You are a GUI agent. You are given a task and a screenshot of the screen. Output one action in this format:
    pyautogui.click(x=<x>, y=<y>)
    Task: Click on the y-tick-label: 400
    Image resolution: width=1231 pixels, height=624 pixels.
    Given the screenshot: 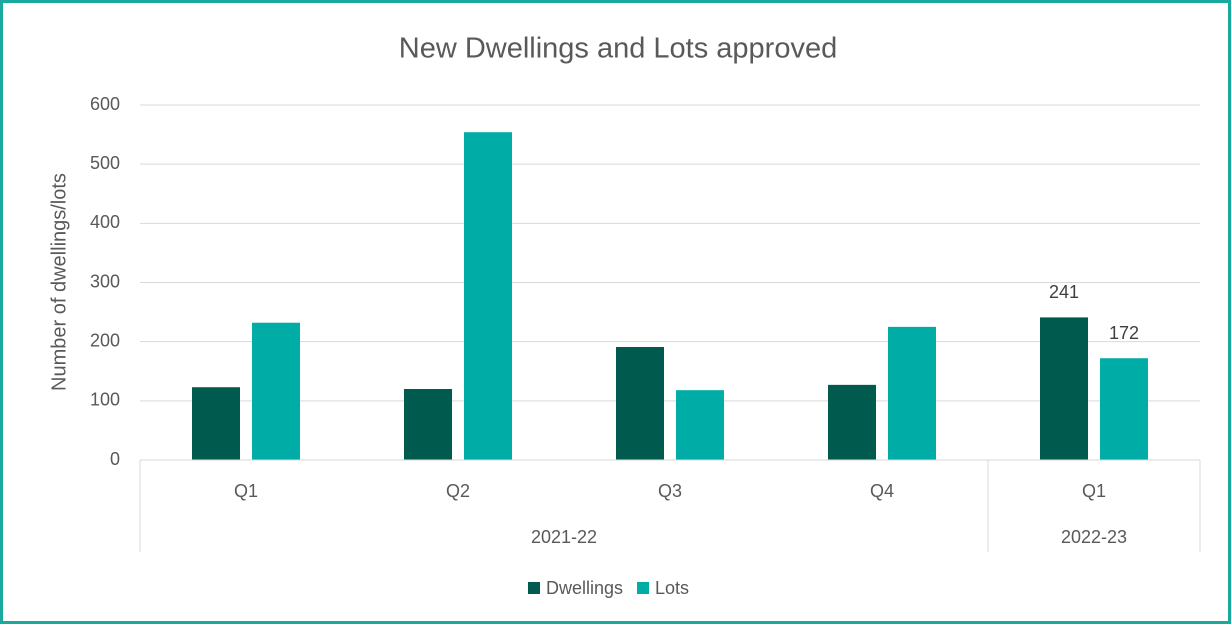 What is the action you would take?
    pyautogui.click(x=105, y=222)
    